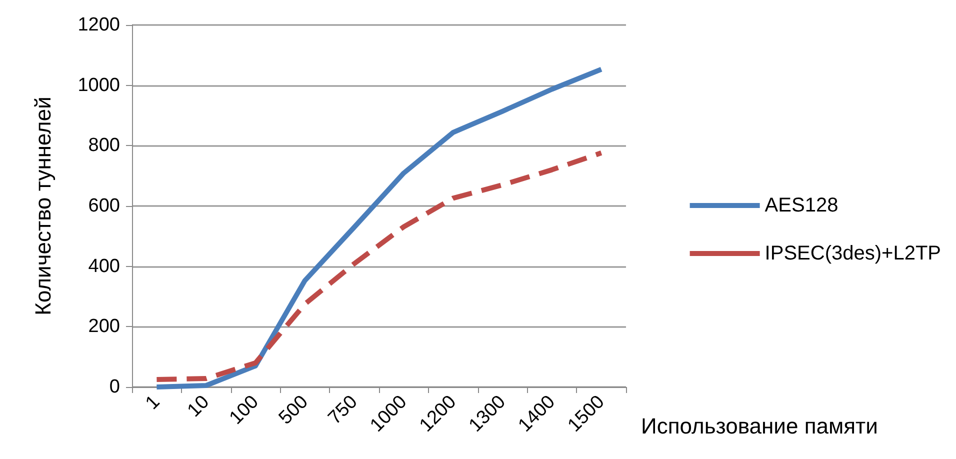 The width and height of the screenshot is (956, 459). What do you see at coordinates (853, 253) in the screenshot?
I see `legend-label: IPSEC(3des)+L2TP` at bounding box center [853, 253].